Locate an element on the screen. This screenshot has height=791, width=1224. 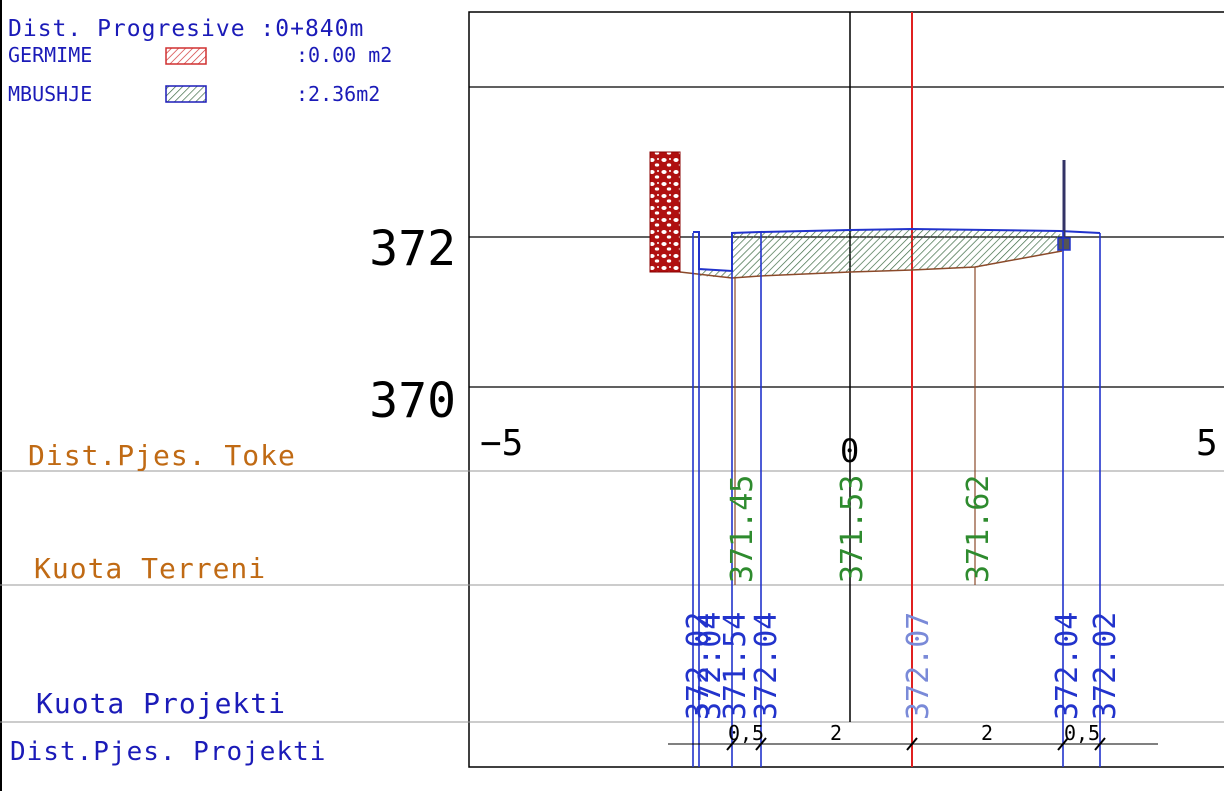
fill-area is located at coordinates (880, 253).